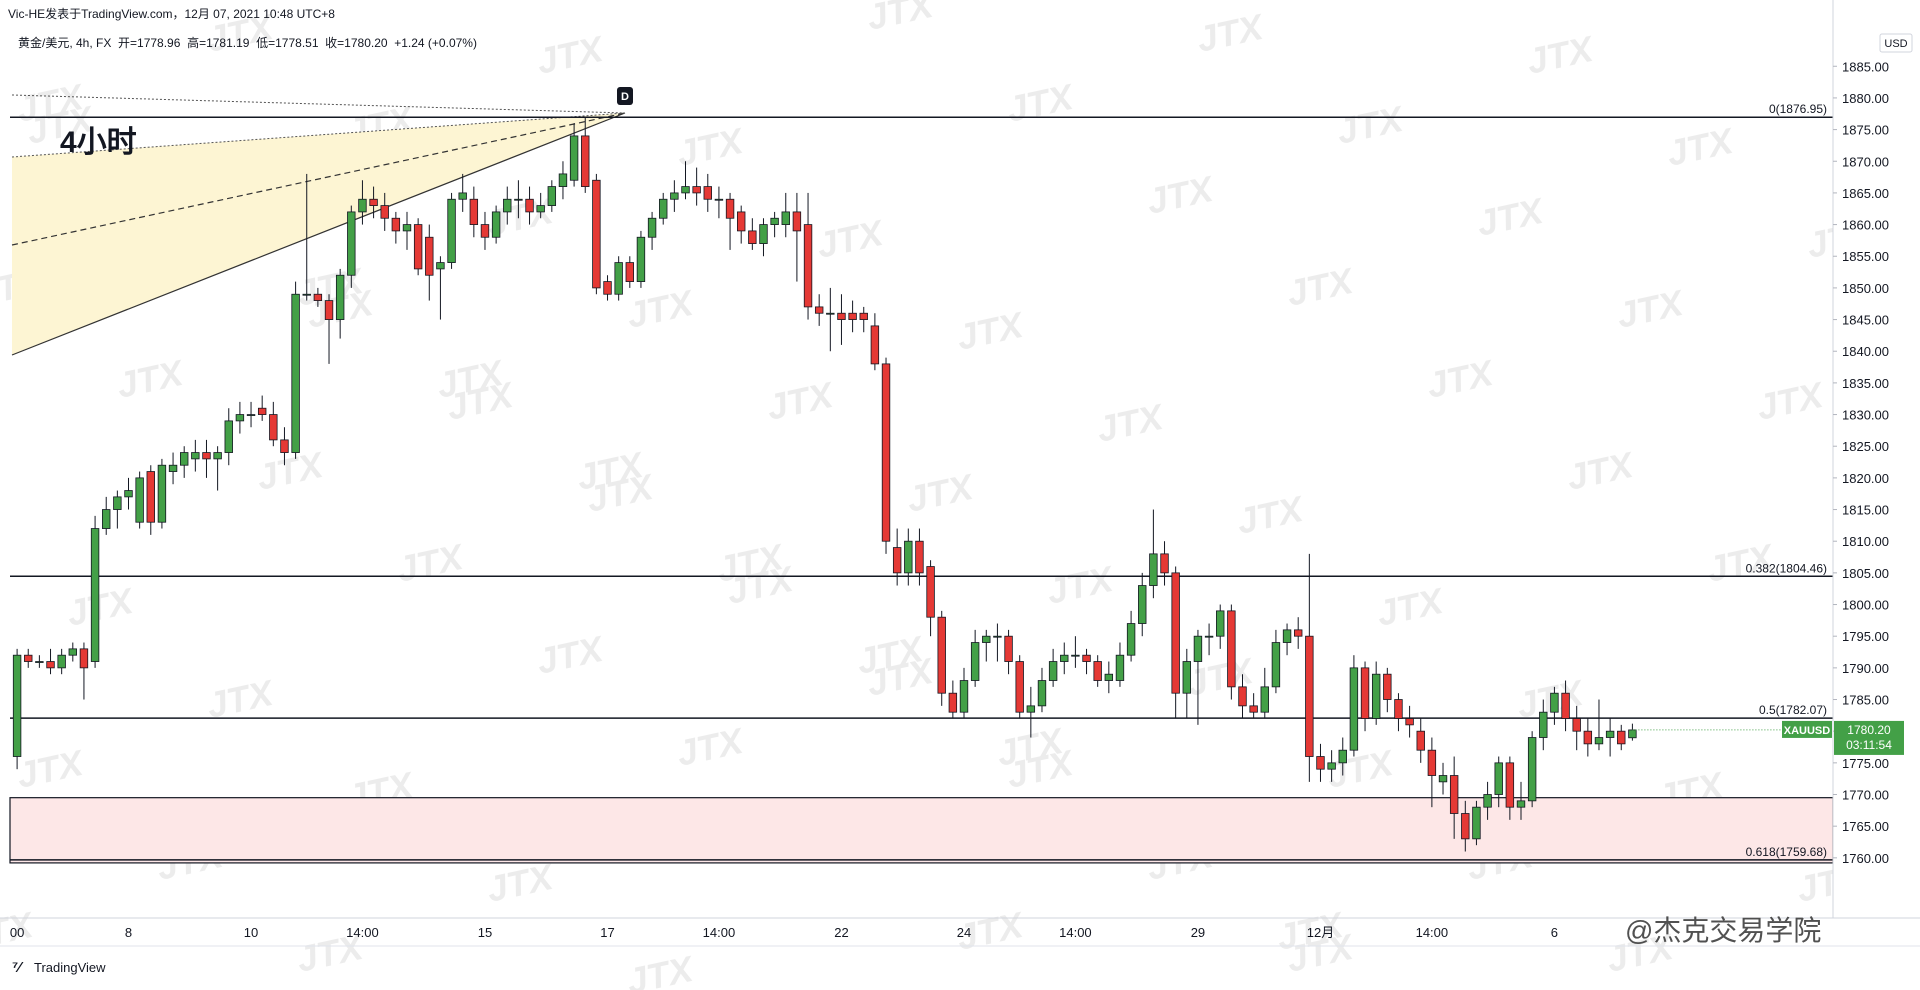 This screenshot has height=990, width=1920. Describe the element at coordinates (1876, 459) in the screenshot. I see `price-axis` at that location.